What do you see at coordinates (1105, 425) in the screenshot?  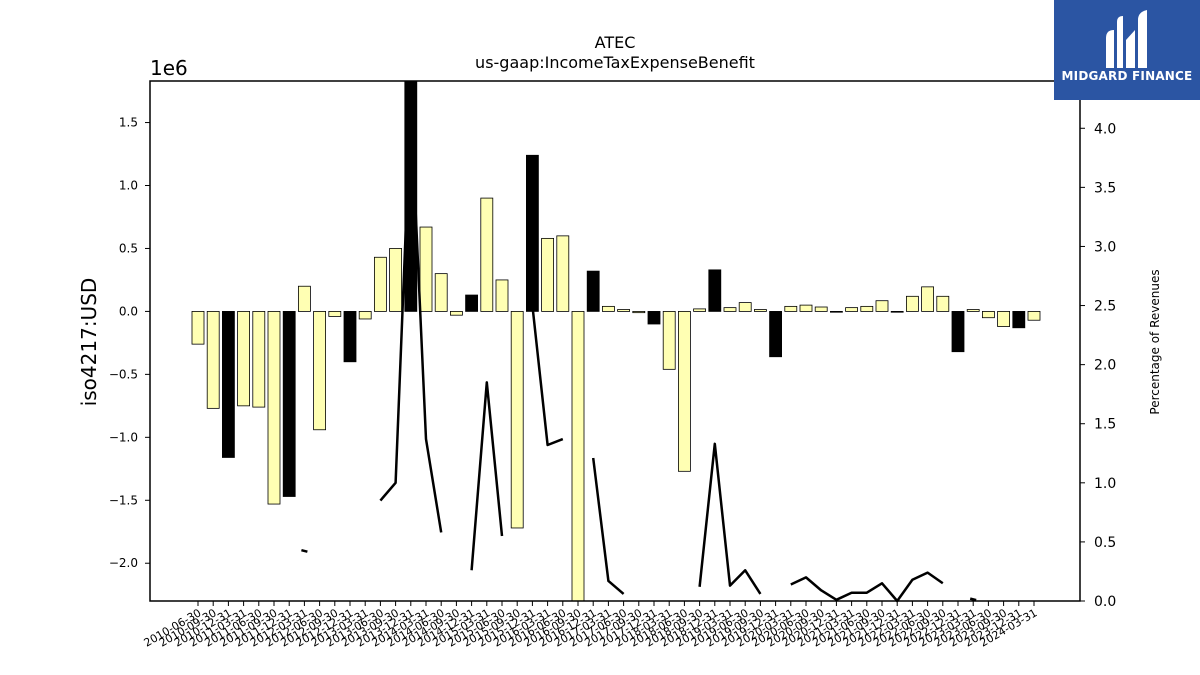 I see `y2-tick-label: 1.5` at bounding box center [1105, 425].